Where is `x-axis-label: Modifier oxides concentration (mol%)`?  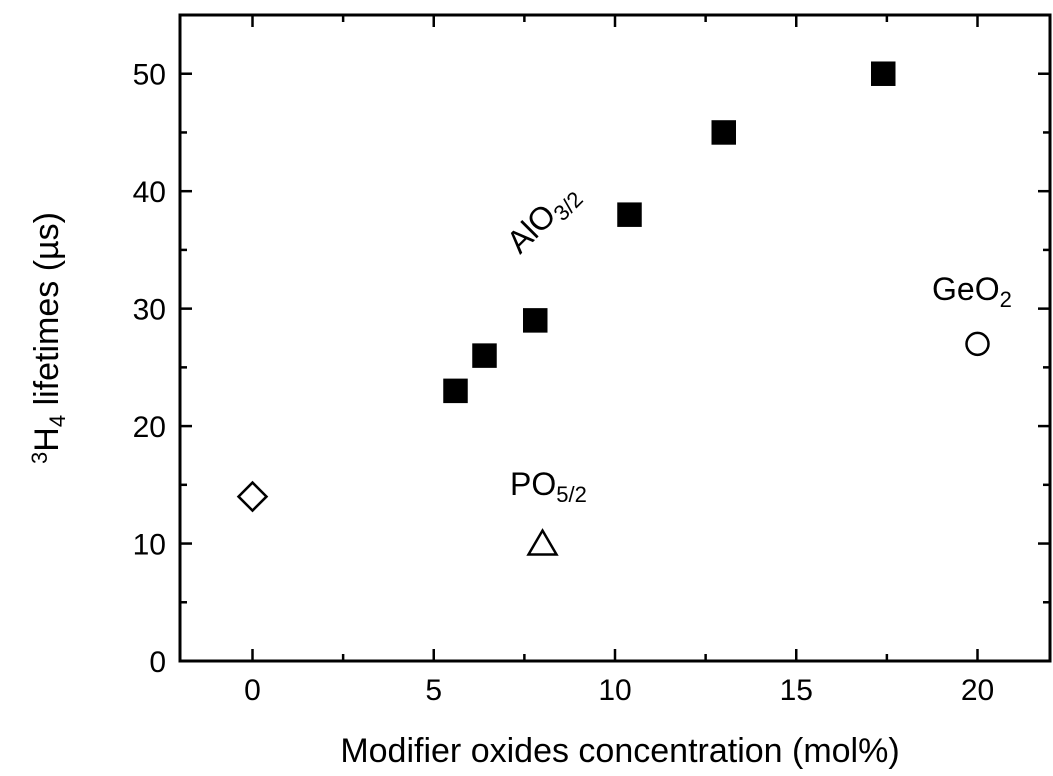
x-axis-label: Modifier oxides concentration (mol%) is located at coordinates (619, 751).